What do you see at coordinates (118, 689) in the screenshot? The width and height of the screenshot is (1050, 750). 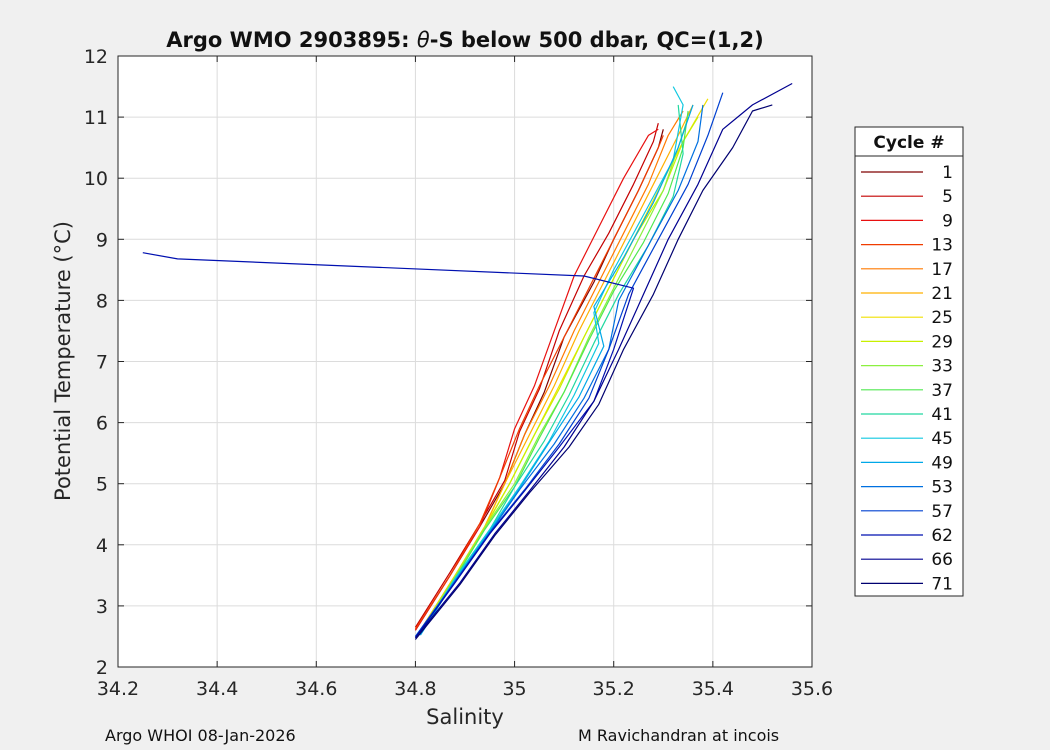 I see `x-tick-label: 34.2` at bounding box center [118, 689].